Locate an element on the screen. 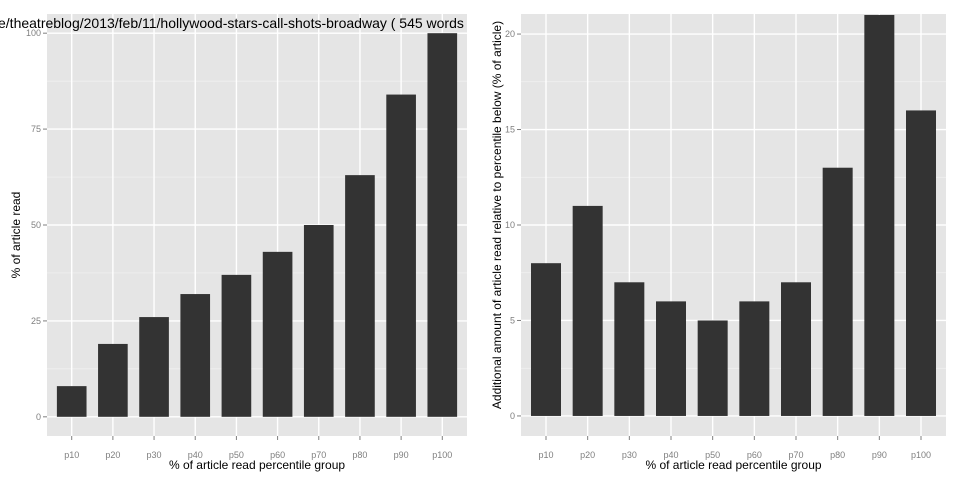 The width and height of the screenshot is (960, 480). y-tick-label: 100 is located at coordinates (33, 33).